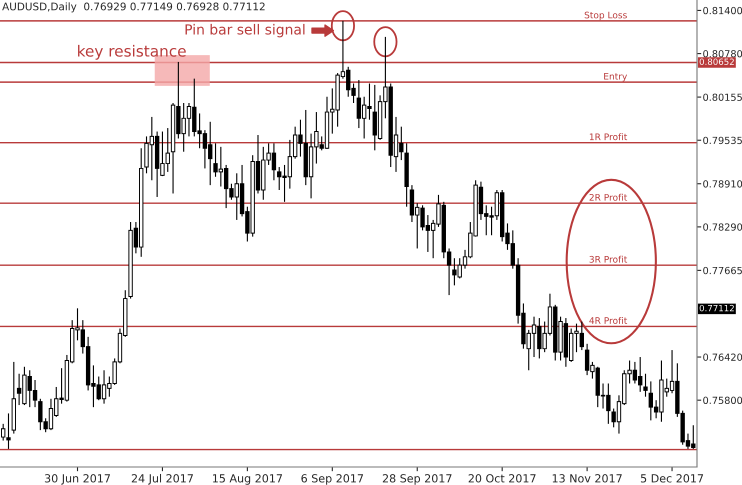 This screenshot has height=485, width=742. Describe the element at coordinates (722, 10) in the screenshot. I see `y-tick-label: 0.81400` at that location.